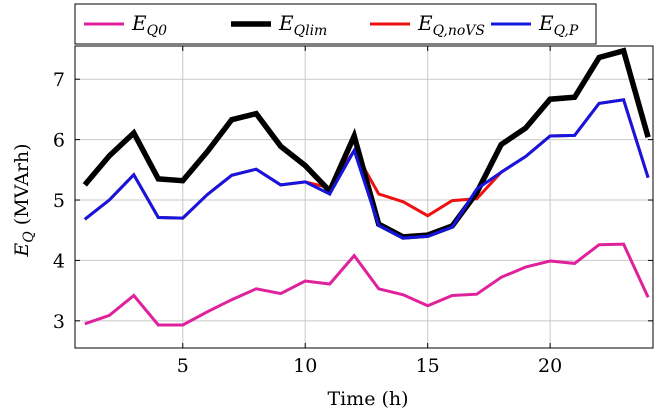 This screenshot has width=659, height=419. Describe the element at coordinates (550, 366) in the screenshot. I see `x-tick-label: 20` at that location.